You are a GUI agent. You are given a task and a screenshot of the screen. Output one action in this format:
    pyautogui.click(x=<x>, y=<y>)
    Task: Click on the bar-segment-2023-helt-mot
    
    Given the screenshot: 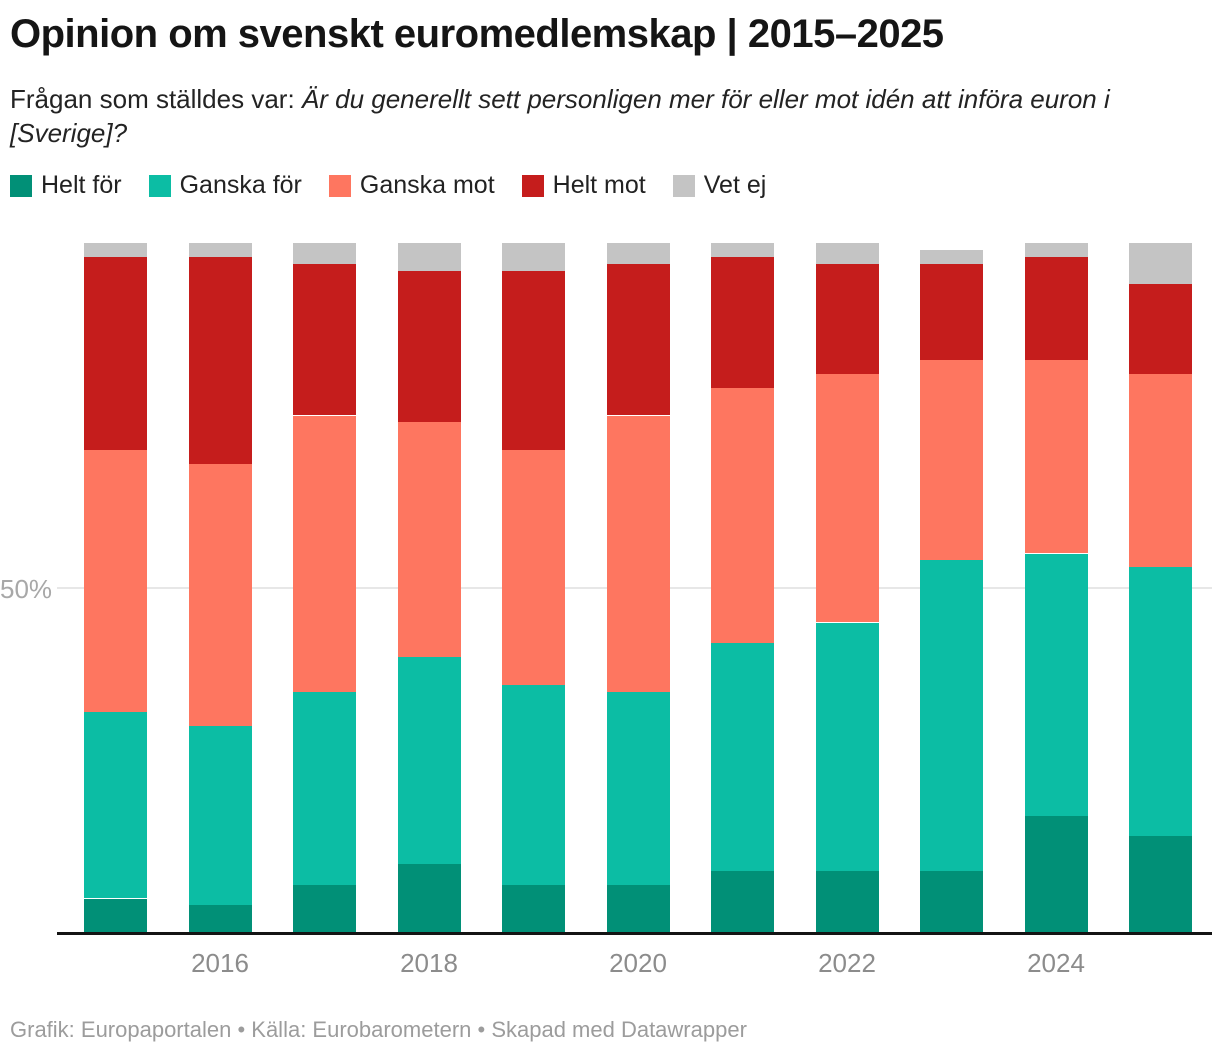 What is the action you would take?
    pyautogui.click(x=951, y=312)
    